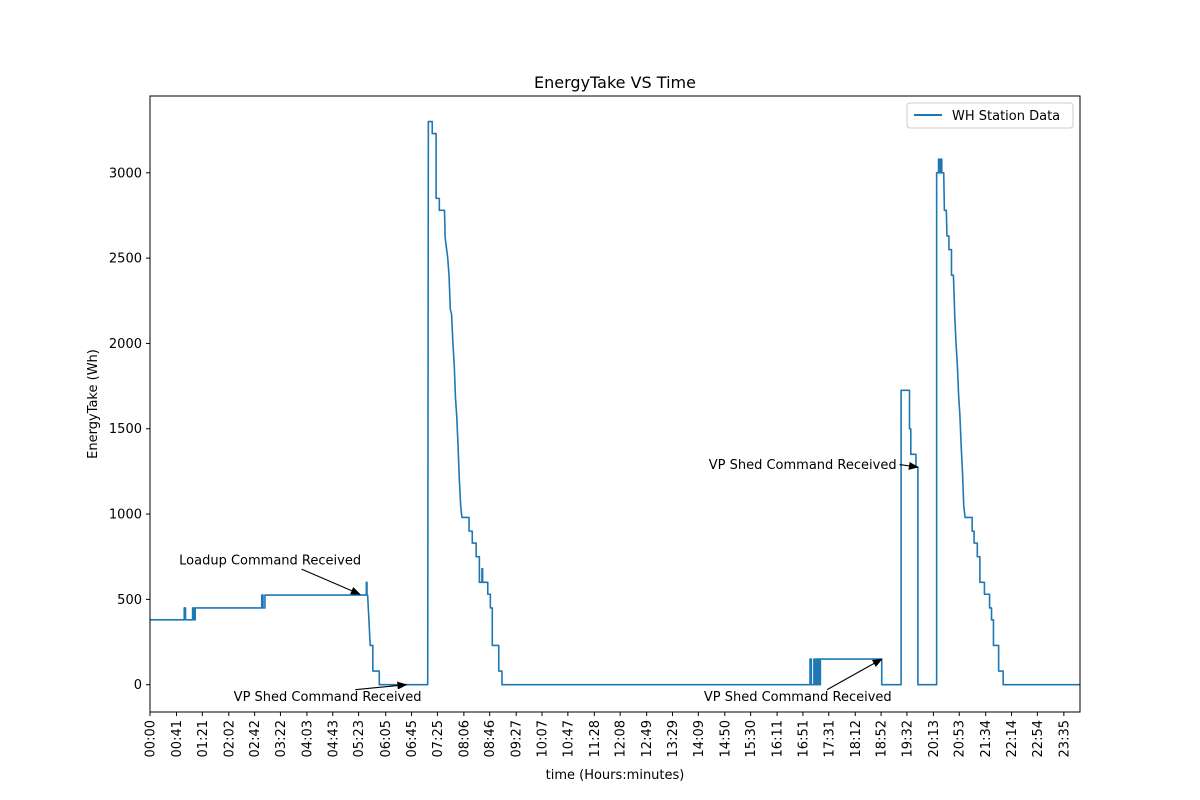  I want to click on x-tick-label: 05:23, so click(359, 738).